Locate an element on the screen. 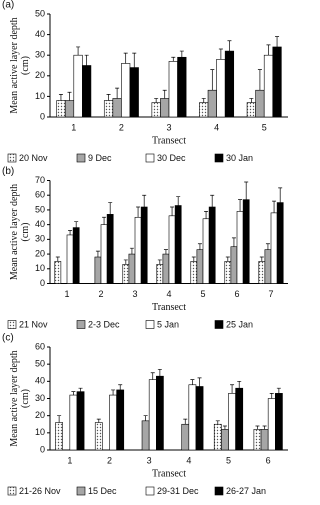 Image resolution: width=320 pixels, height=505 pixels. y-tick-label: 0 is located at coordinates (42, 449).